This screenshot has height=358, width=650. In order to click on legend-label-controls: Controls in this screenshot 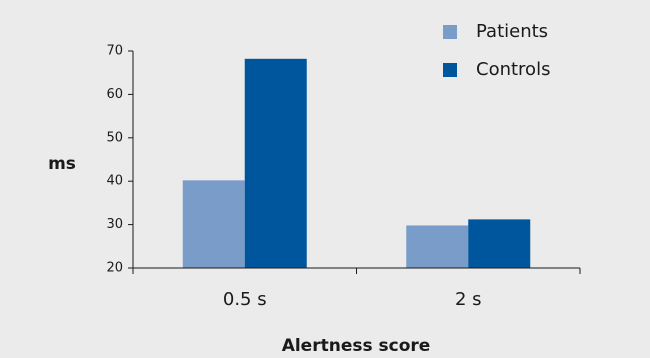, I will do `click(513, 69)`.